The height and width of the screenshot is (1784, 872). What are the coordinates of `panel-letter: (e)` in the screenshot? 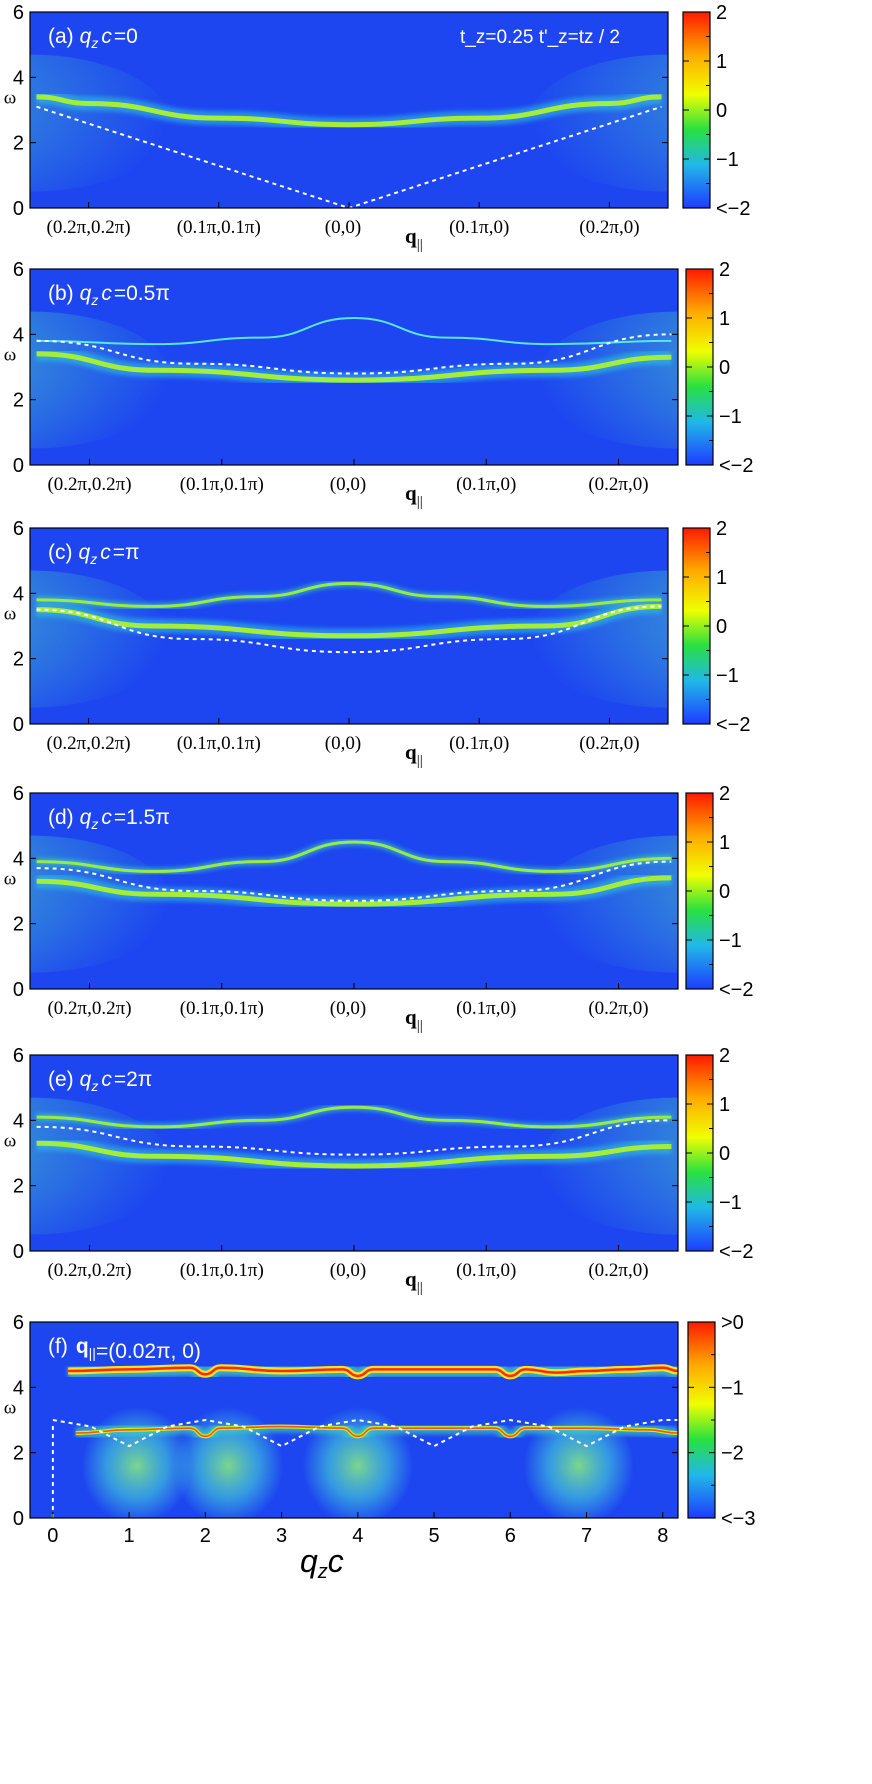 It's located at (61, 1079).